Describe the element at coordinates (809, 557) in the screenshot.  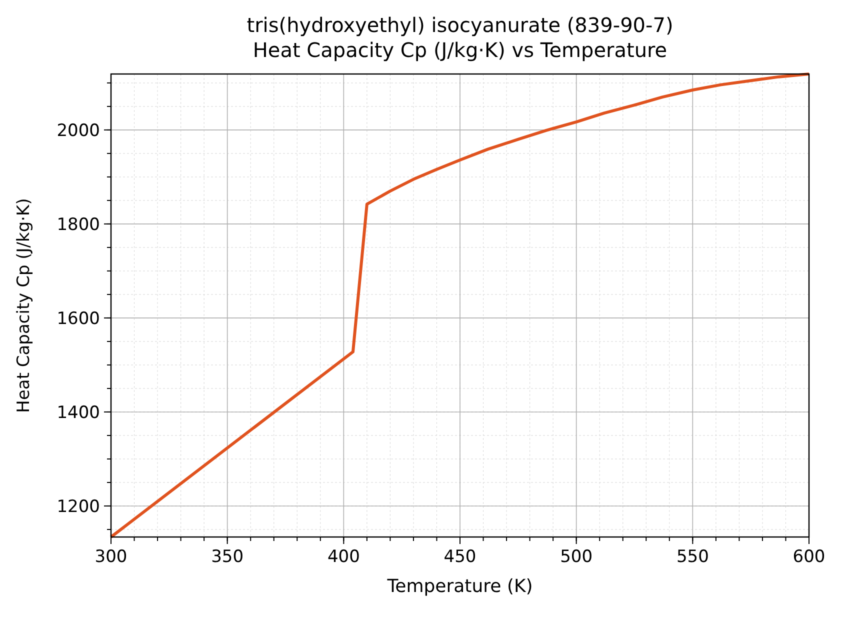
I see `x-tick-label: 600` at that location.